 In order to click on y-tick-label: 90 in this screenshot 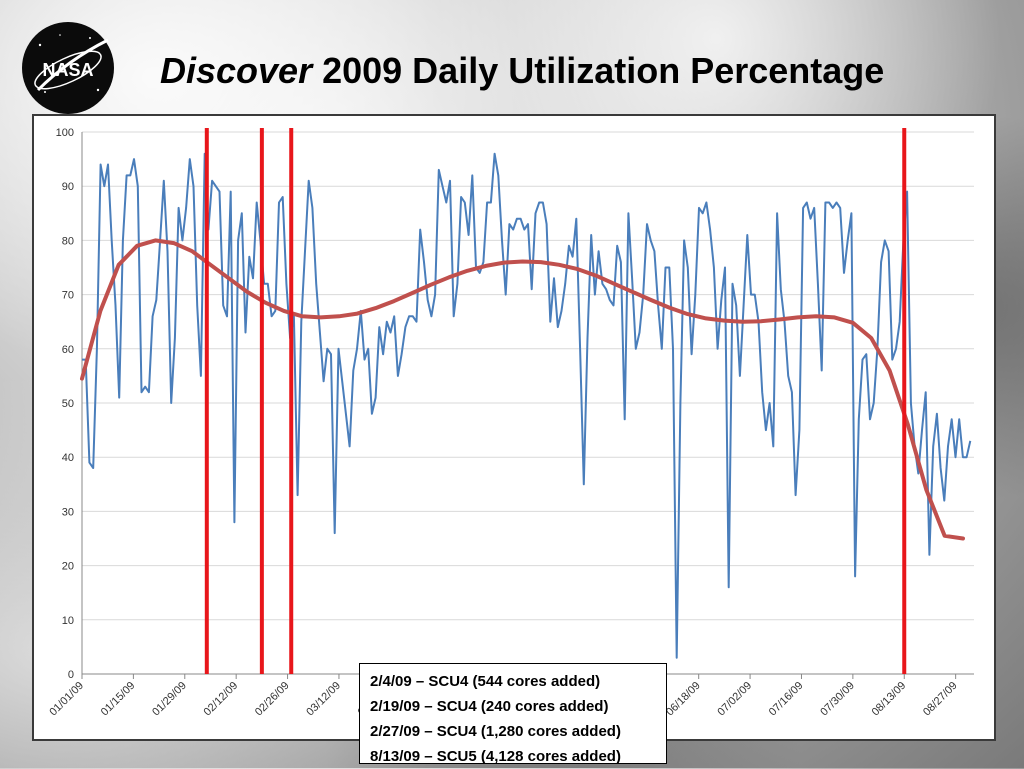, I will do `click(68, 187)`.